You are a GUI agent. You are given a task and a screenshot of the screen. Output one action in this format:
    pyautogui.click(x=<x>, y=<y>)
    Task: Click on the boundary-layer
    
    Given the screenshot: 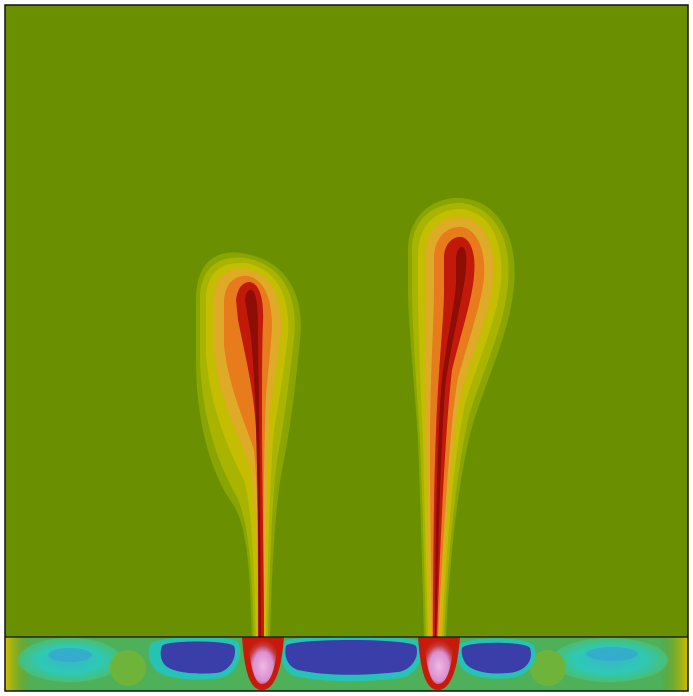 What is the action you would take?
    pyautogui.click(x=346, y=663)
    